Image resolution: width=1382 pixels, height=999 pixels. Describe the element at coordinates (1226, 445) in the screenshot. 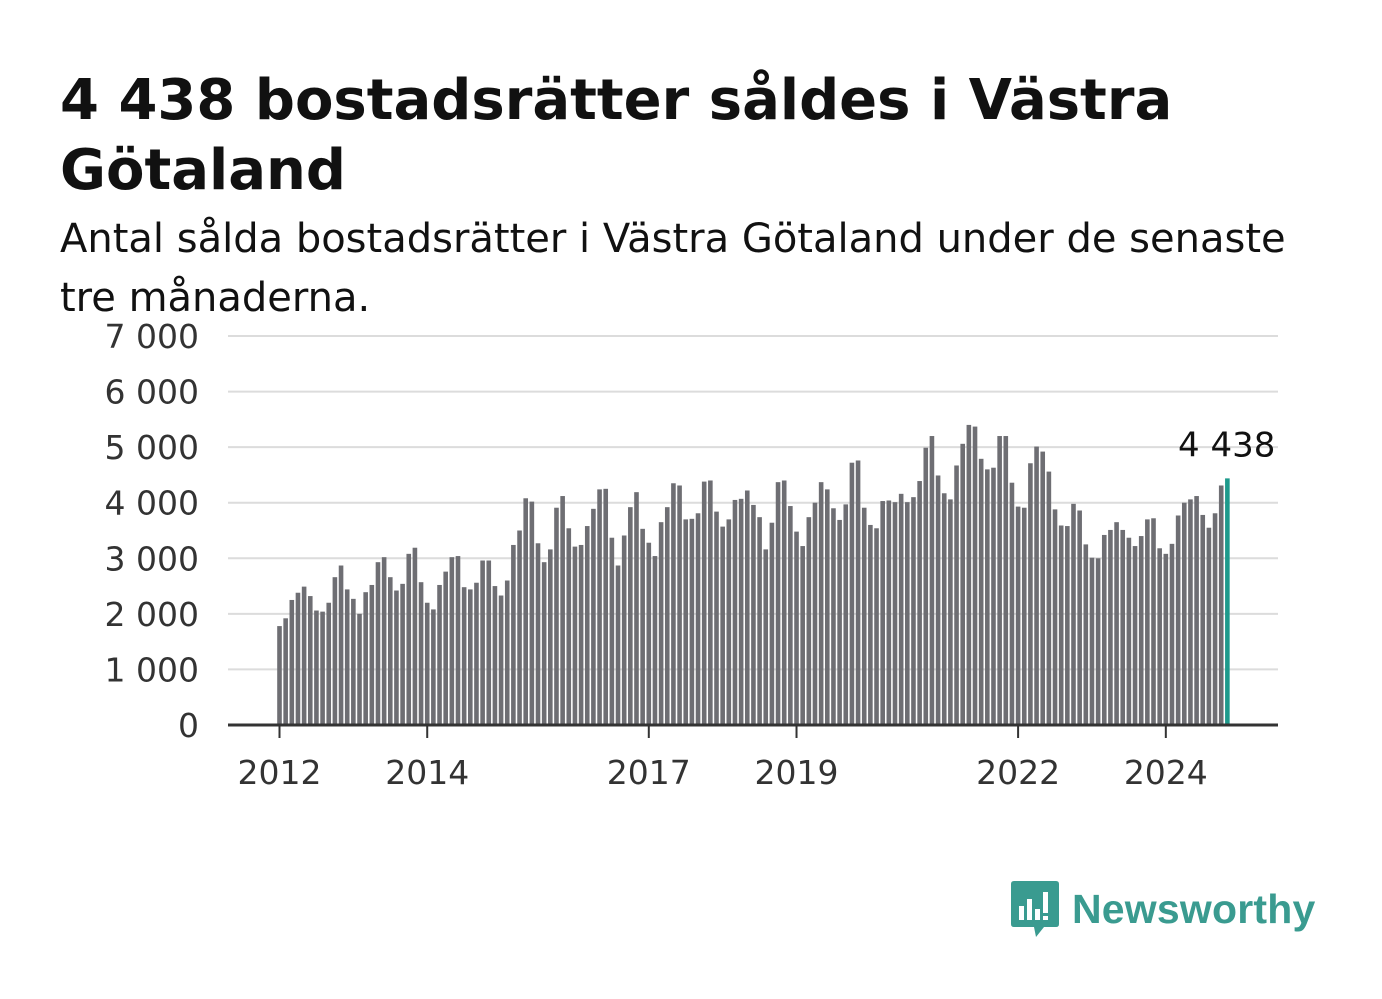

I see `highlight-value-label: 4 438` at that location.